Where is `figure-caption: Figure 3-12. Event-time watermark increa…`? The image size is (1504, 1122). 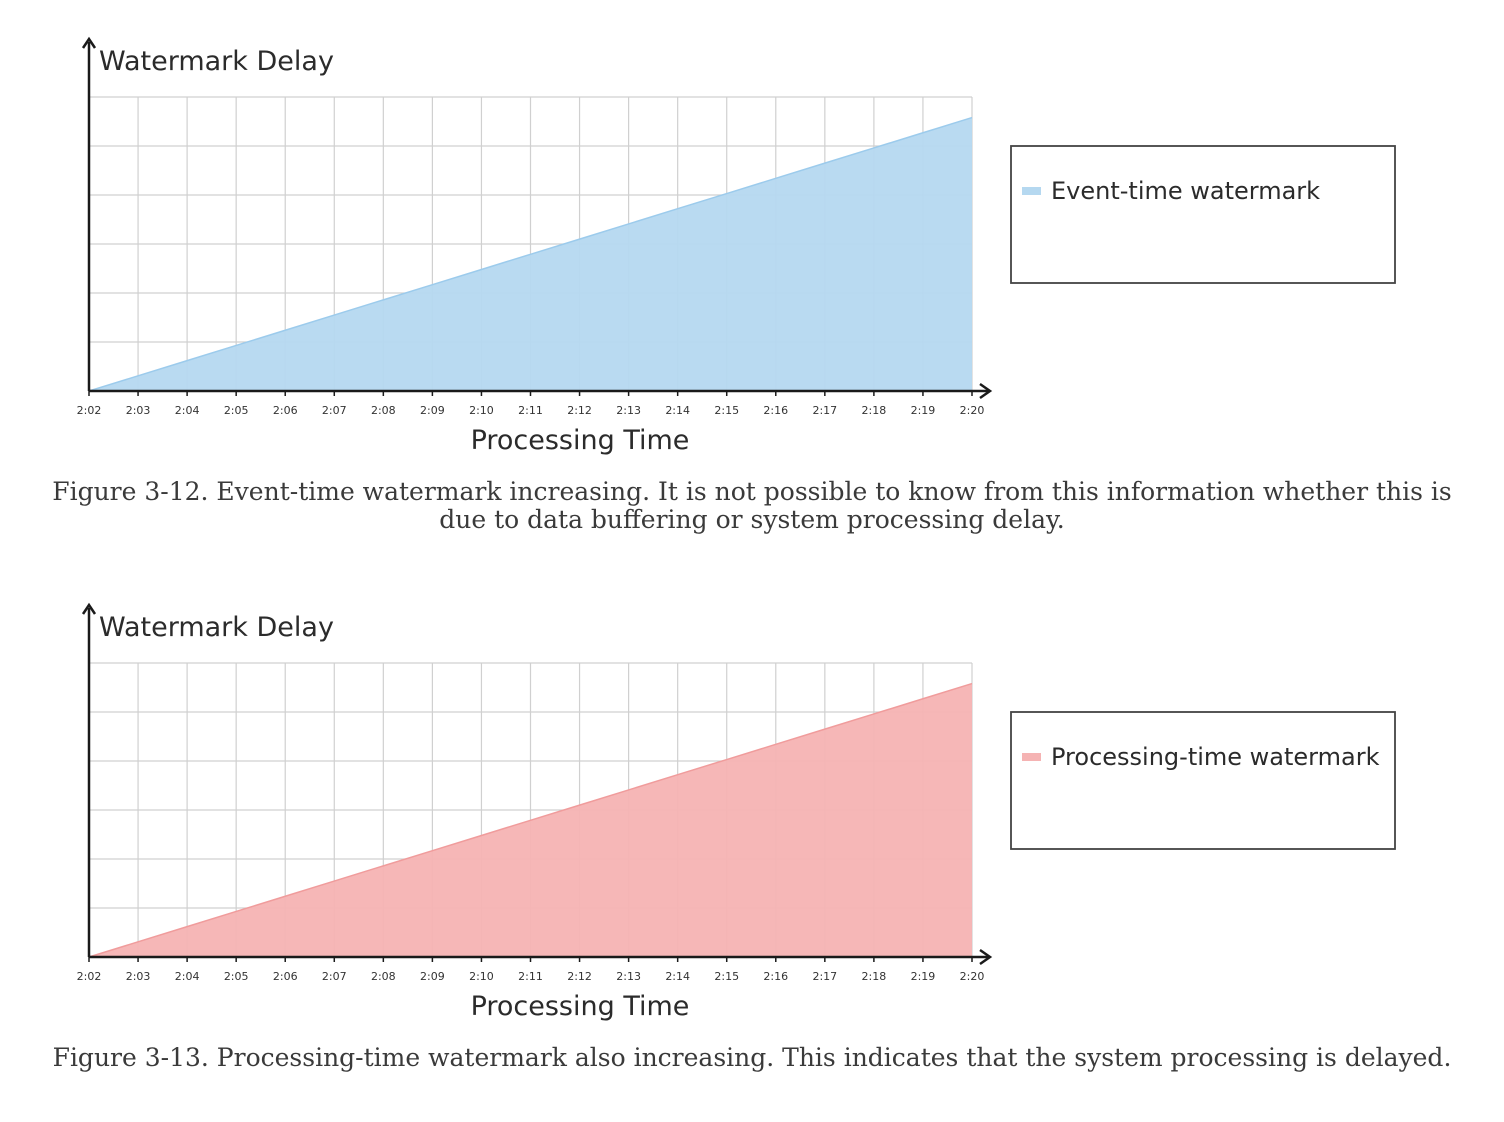 figure-caption: Figure 3-12. Event-time watermark increa… is located at coordinates (752, 505).